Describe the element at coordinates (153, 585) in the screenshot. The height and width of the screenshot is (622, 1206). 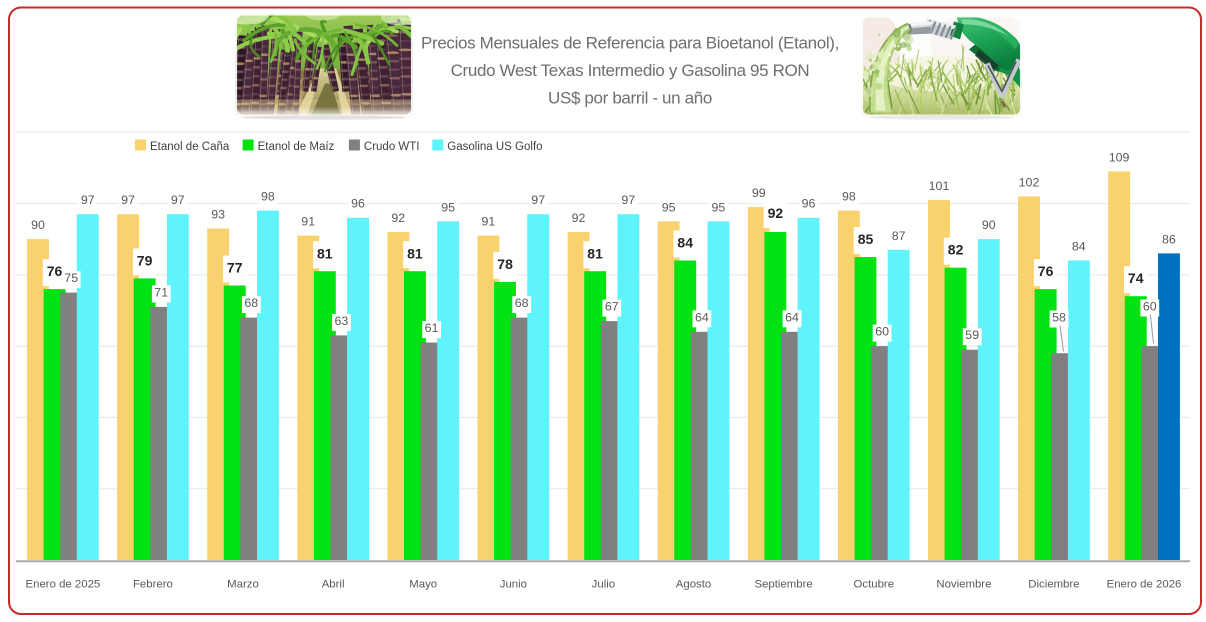
I see `svg-text: Febrero` at that location.